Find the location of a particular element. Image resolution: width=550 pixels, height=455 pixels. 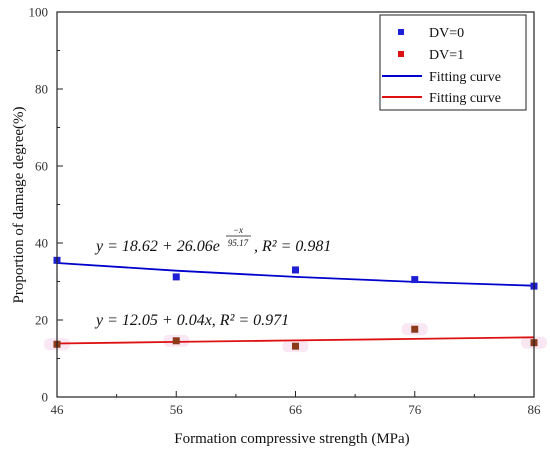

legend-label-dv1: DV=1 is located at coordinates (446, 55).